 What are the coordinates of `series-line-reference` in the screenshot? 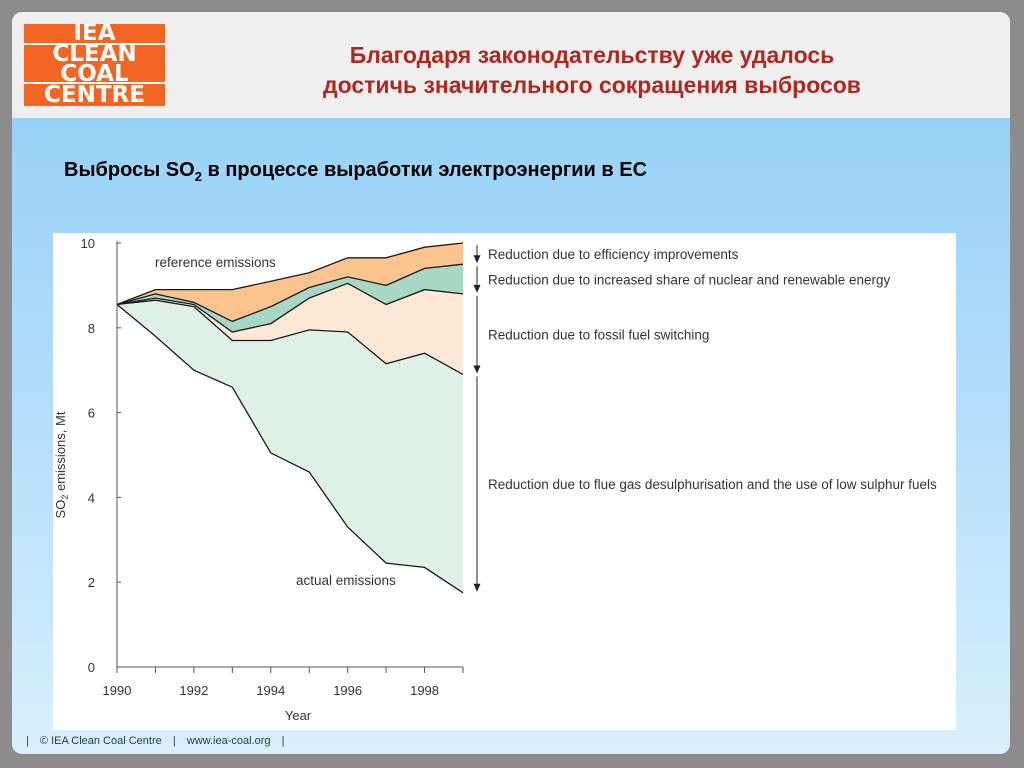 It's located at (290, 274).